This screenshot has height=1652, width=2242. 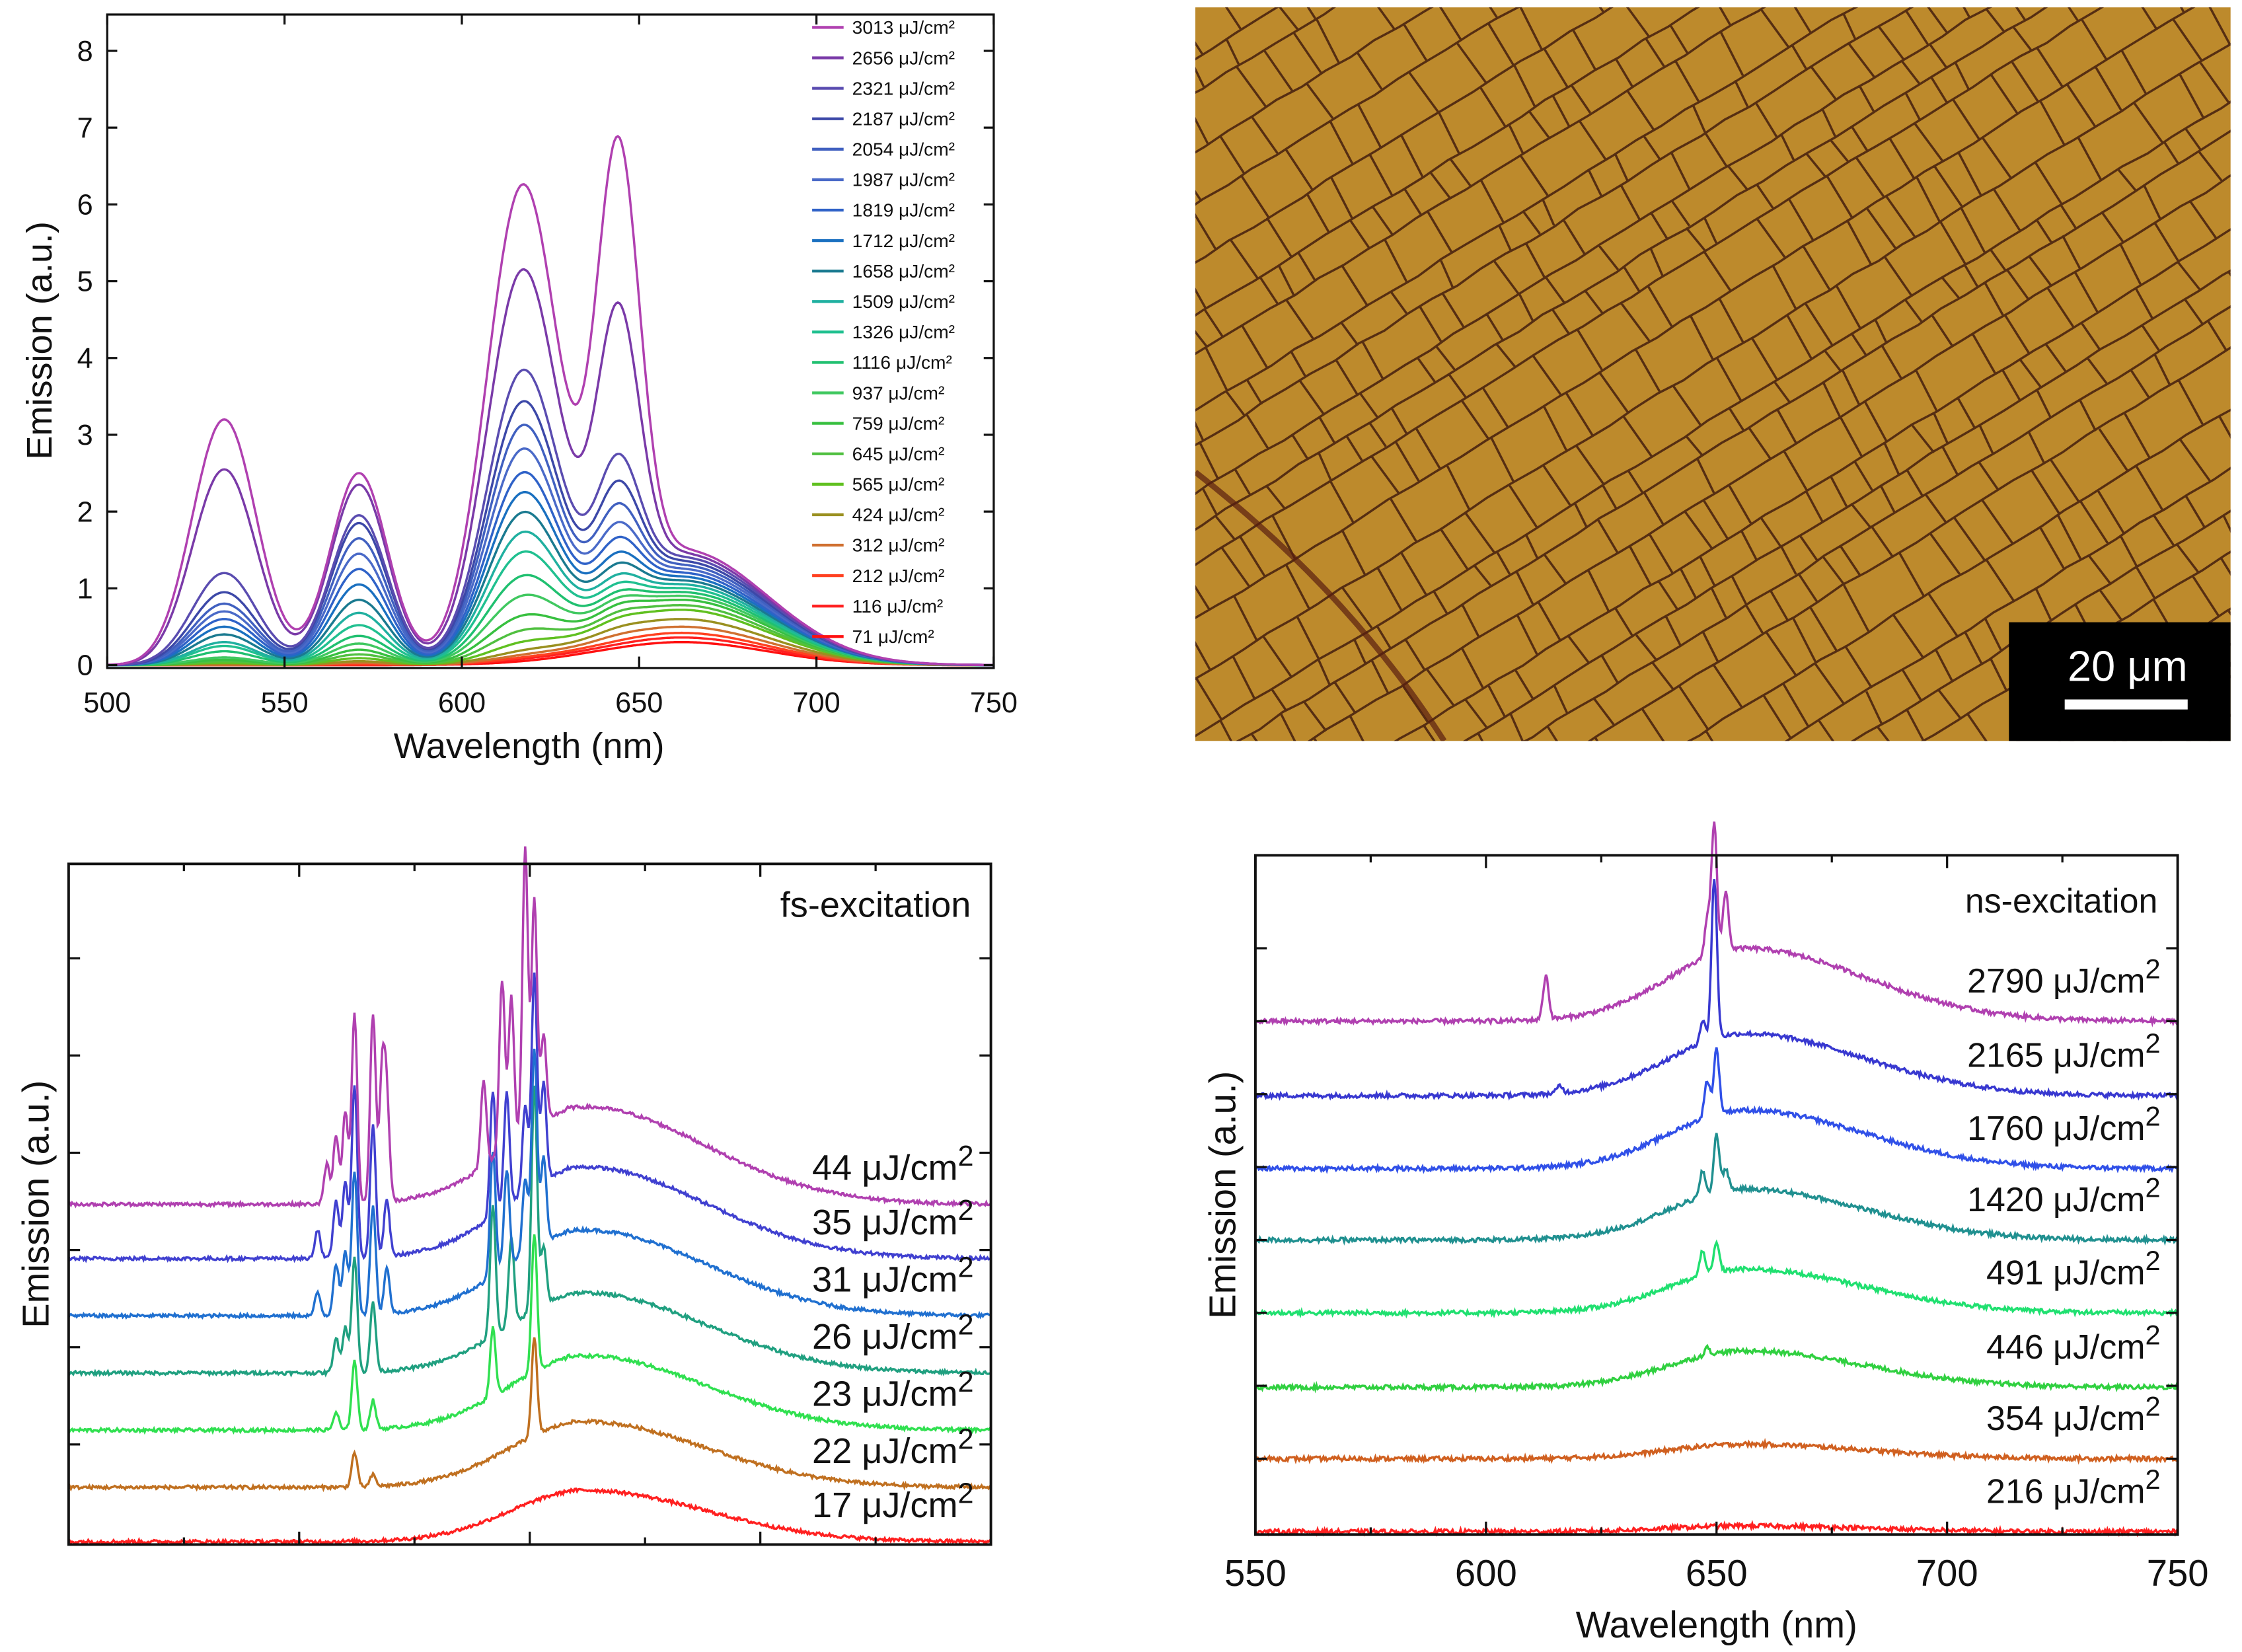 What do you see at coordinates (904, 332) in the screenshot?
I see `legend-label: 1326 μJ/cm²` at bounding box center [904, 332].